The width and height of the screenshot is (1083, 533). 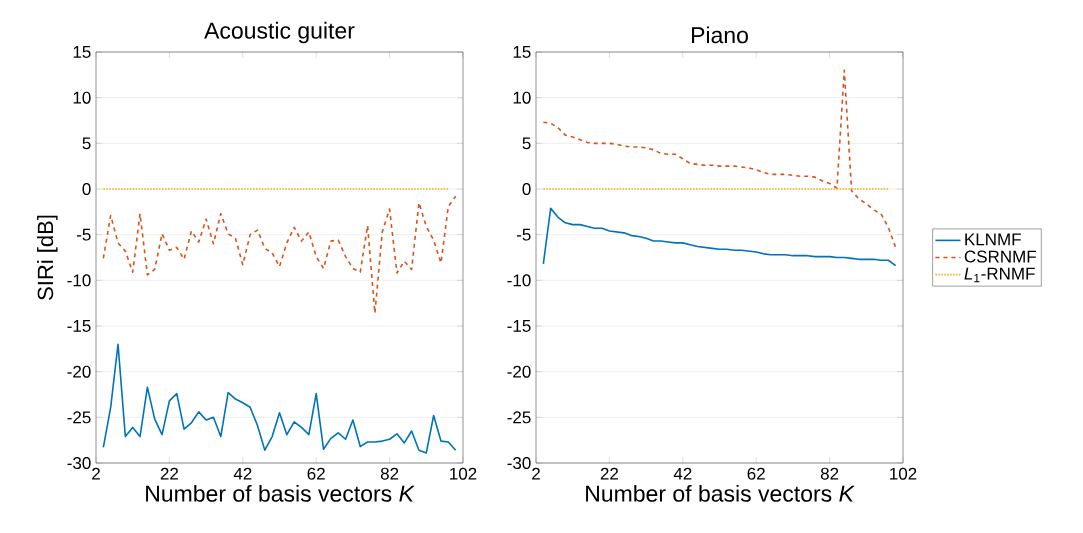 What do you see at coordinates (279, 32) in the screenshot?
I see `chart-title: Acoustic guiter` at bounding box center [279, 32].